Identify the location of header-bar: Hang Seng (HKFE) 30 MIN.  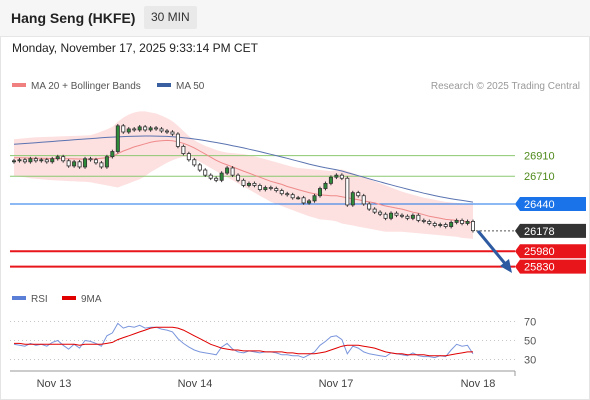
(295, 18).